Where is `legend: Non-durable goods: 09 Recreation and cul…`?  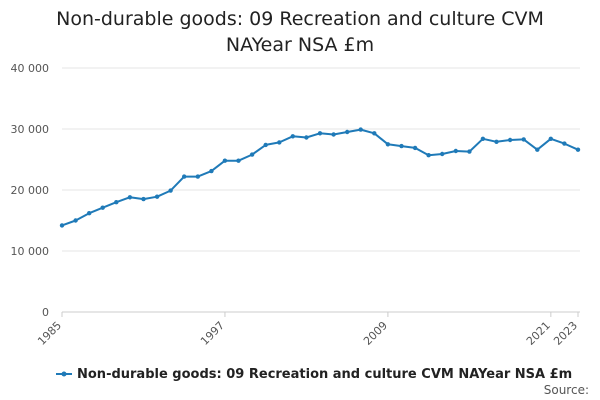
legend: Non-durable goods: 09 Recreation and cul… is located at coordinates (314, 374).